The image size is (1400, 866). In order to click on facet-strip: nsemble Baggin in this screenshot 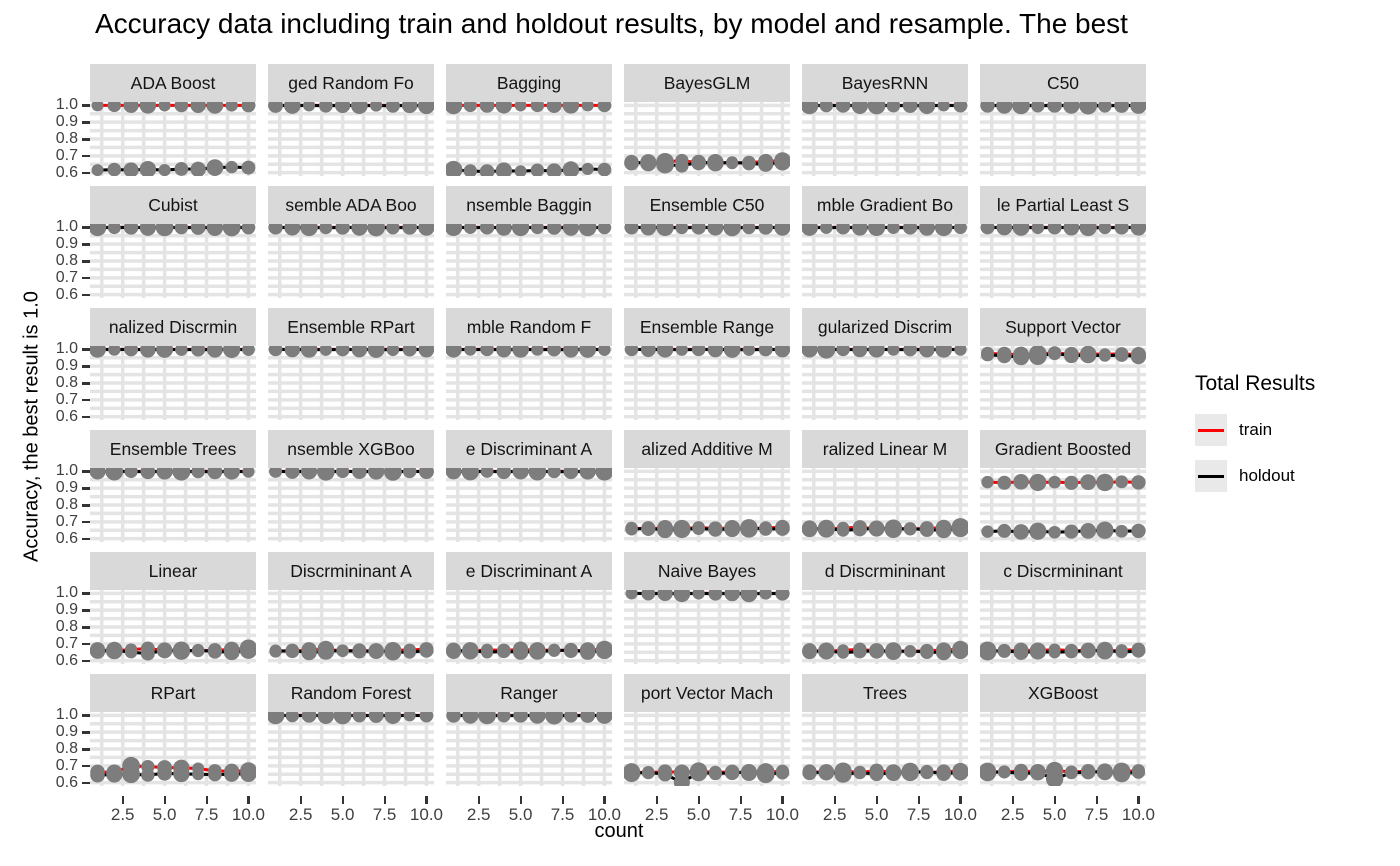, I will do `click(529, 205)`.